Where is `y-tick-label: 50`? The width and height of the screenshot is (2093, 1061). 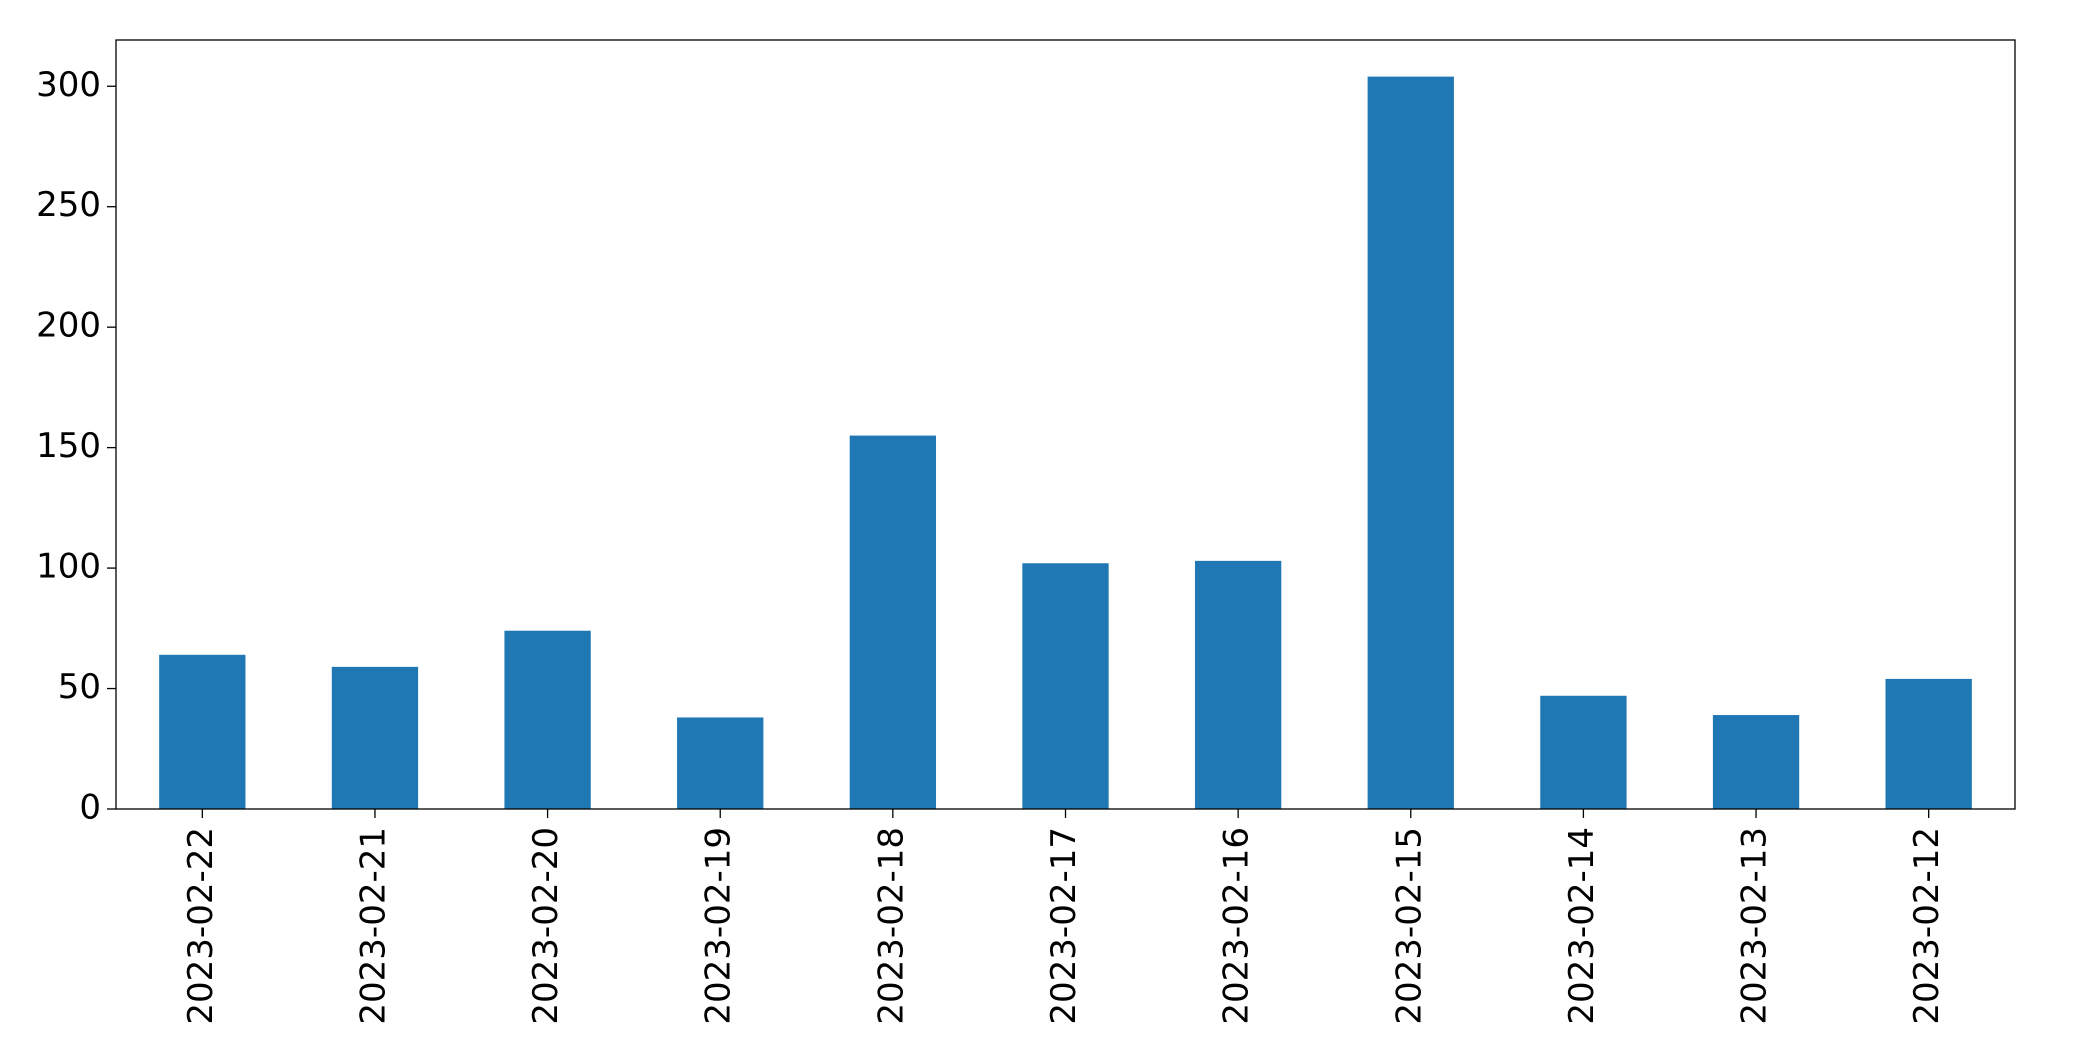
y-tick-label: 50 is located at coordinates (79, 687).